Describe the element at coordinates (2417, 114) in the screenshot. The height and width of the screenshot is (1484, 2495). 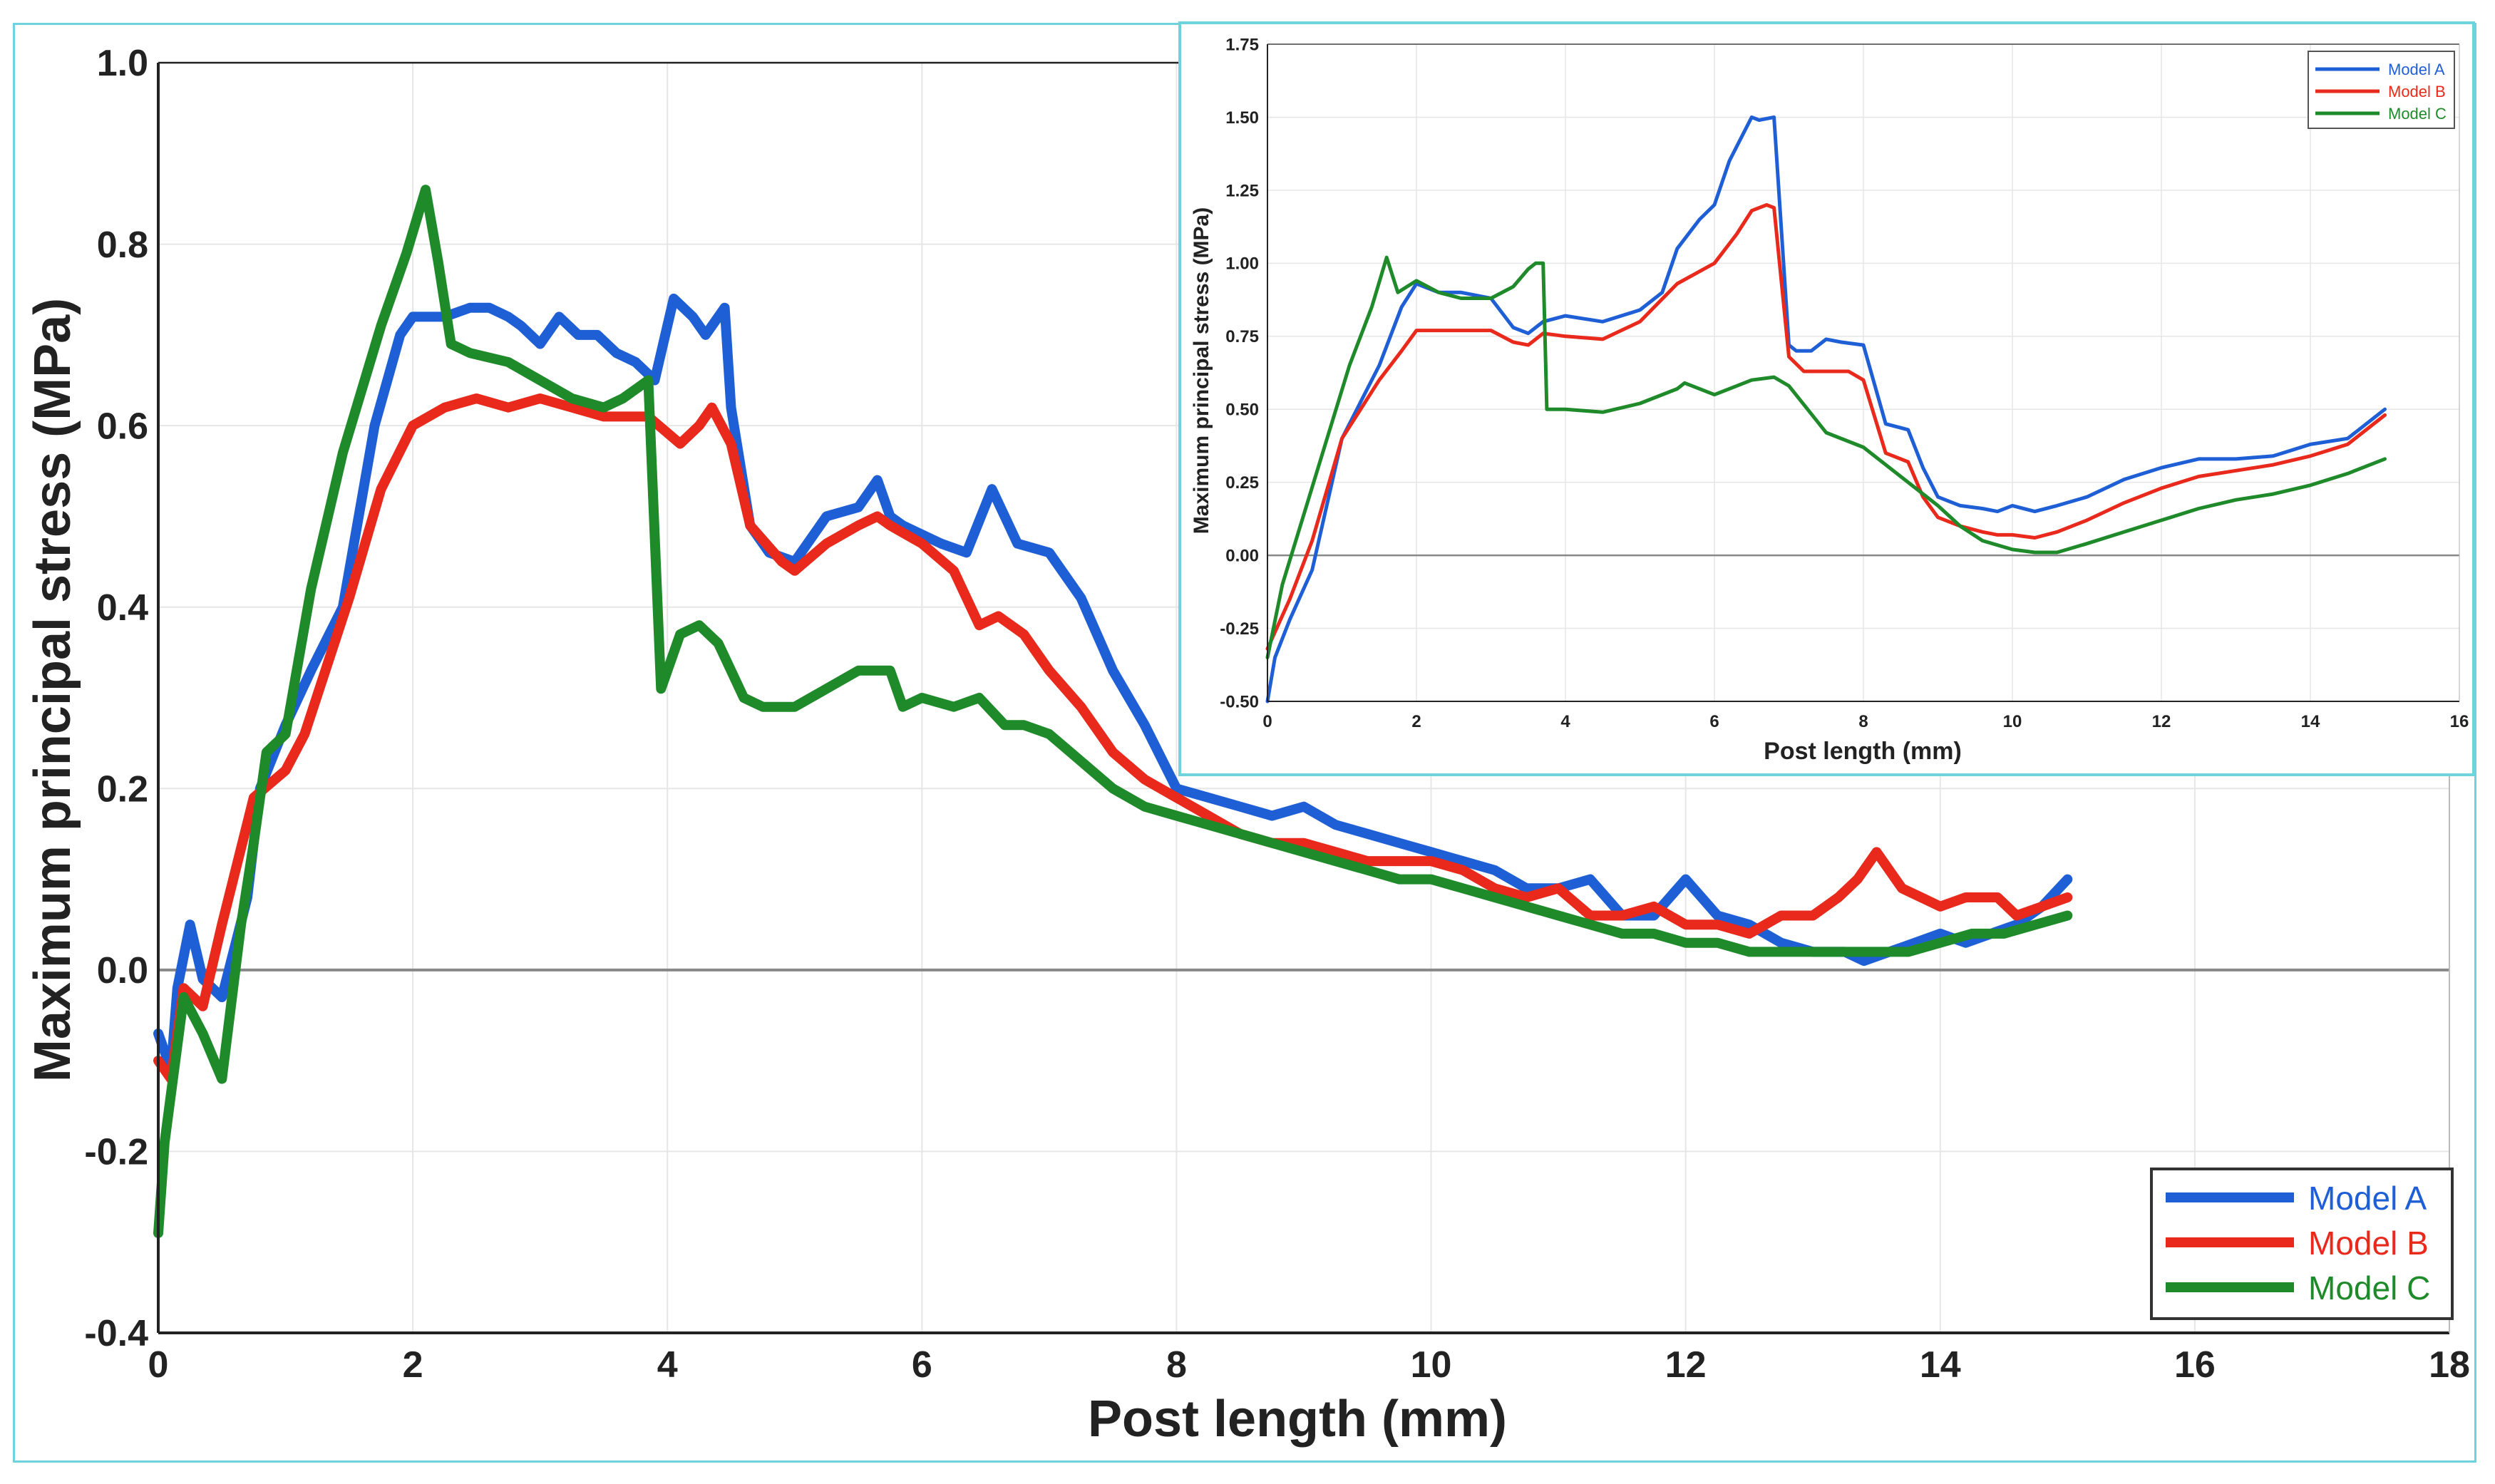
I see `inset-legend-label-model-c: Model C` at that location.